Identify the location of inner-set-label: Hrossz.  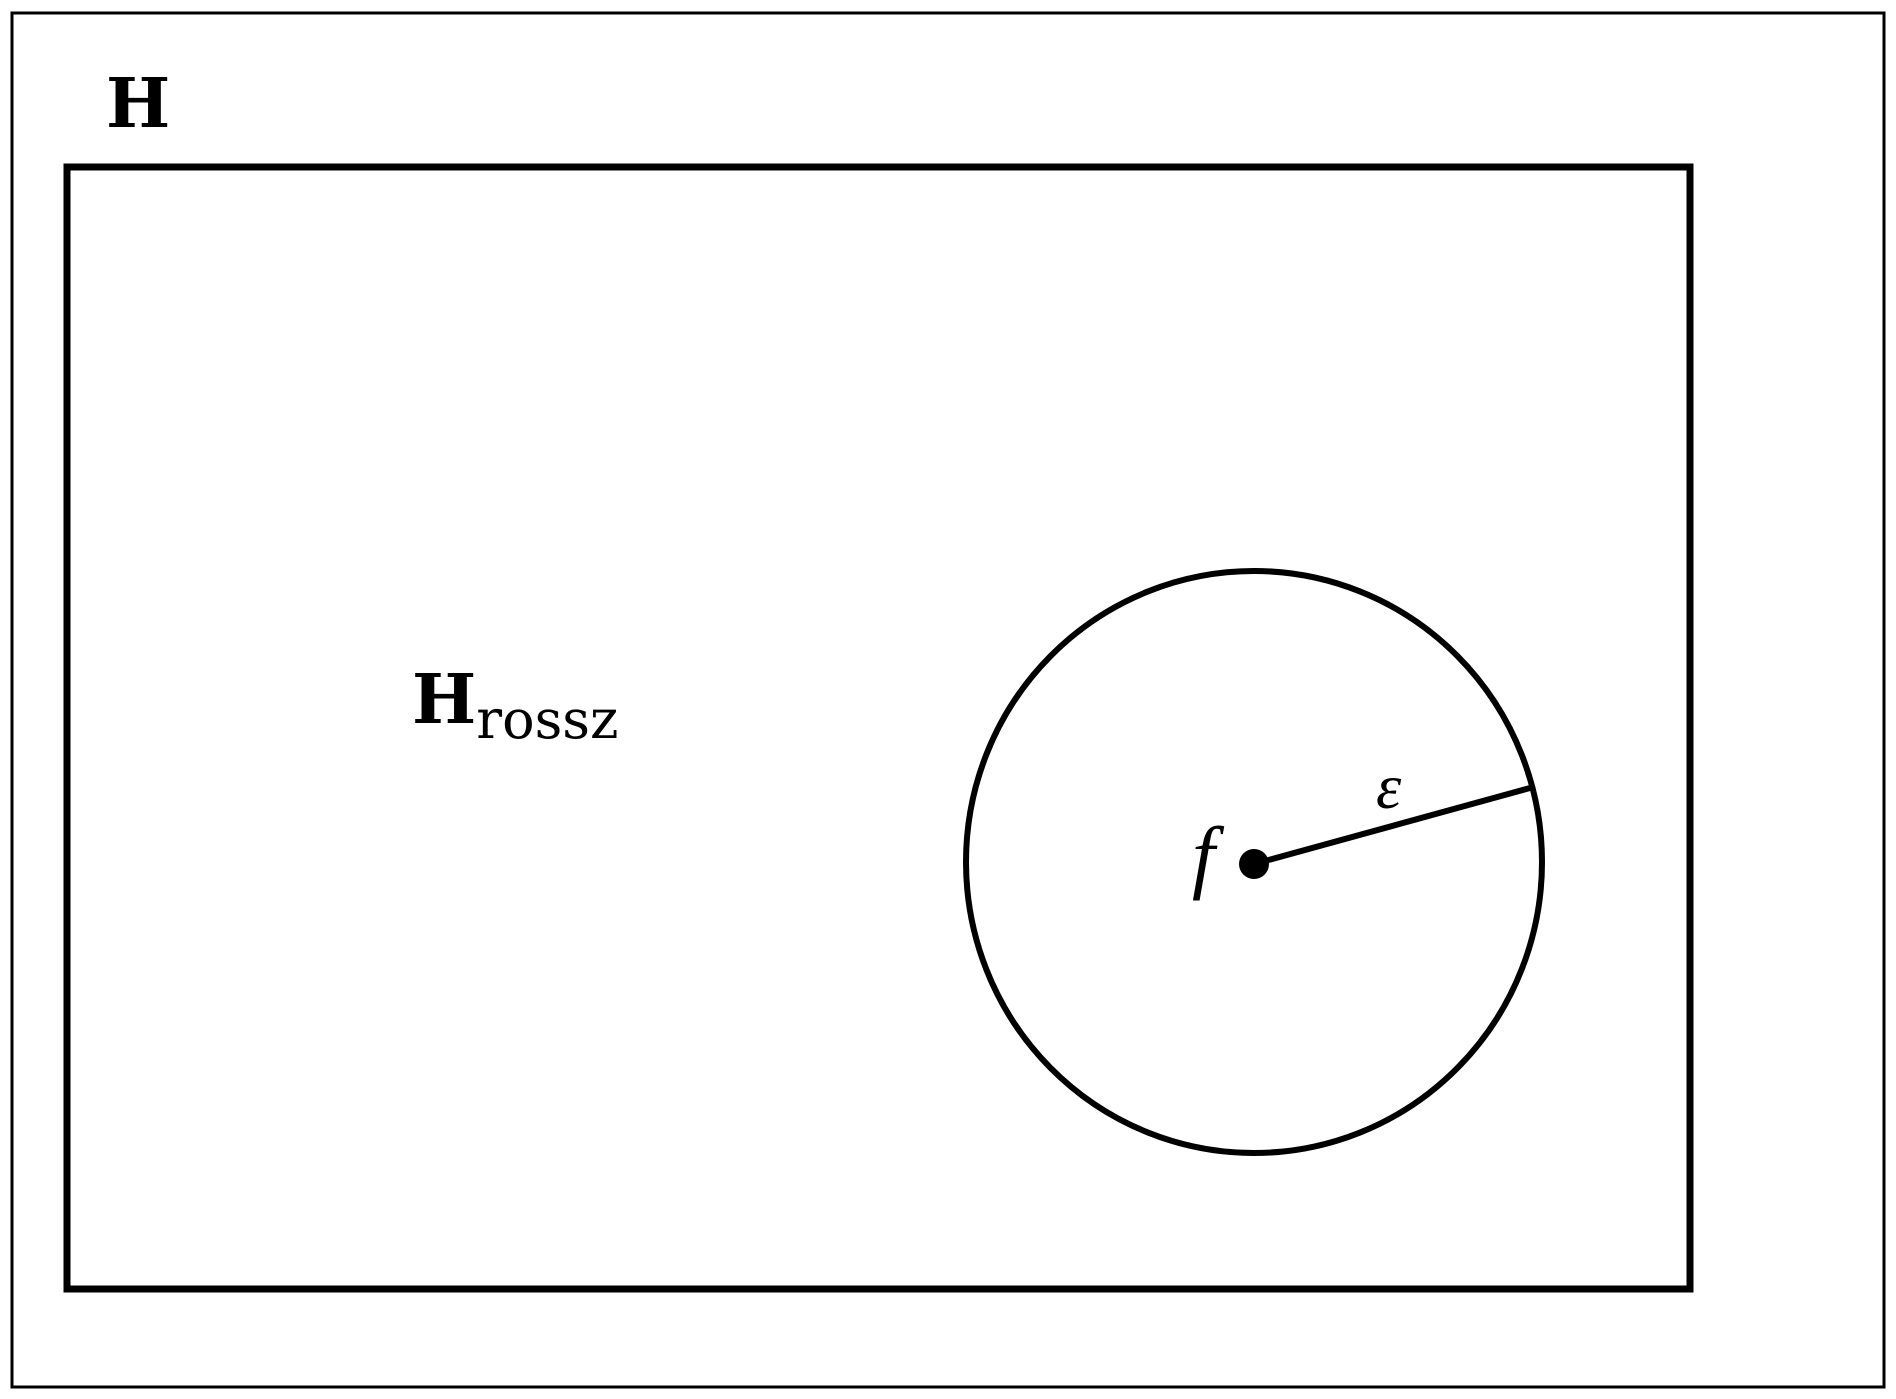
(515, 705).